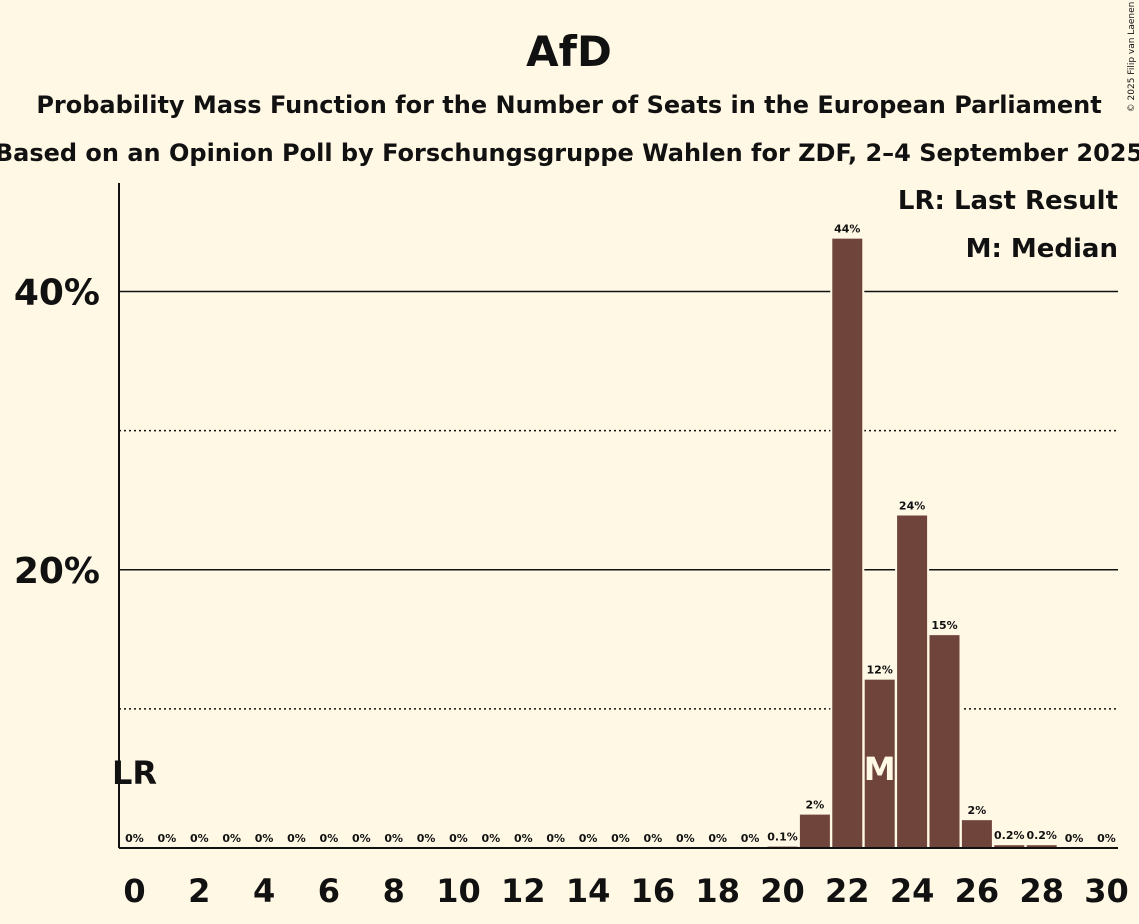  I want to click on x-tick-label: 10, so click(458, 891).